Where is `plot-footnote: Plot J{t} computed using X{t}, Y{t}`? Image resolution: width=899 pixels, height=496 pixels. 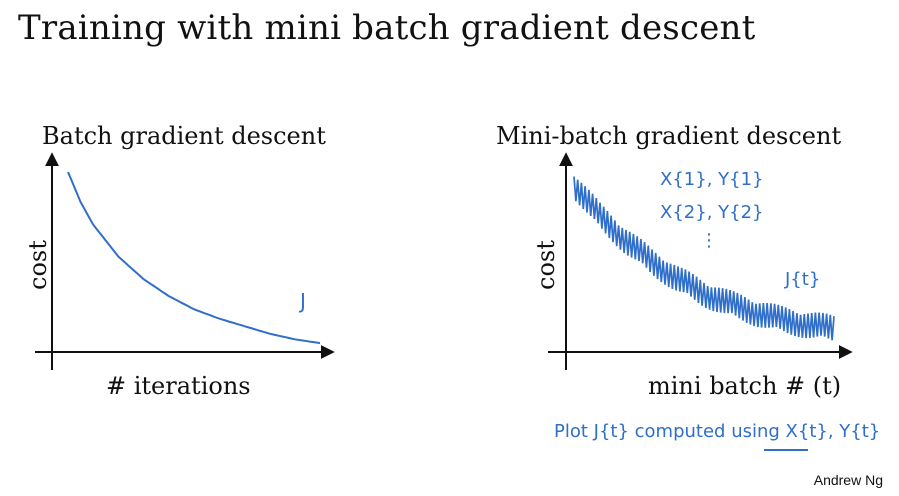 plot-footnote: Plot J{t} computed using X{t}, Y{t} is located at coordinates (717, 431).